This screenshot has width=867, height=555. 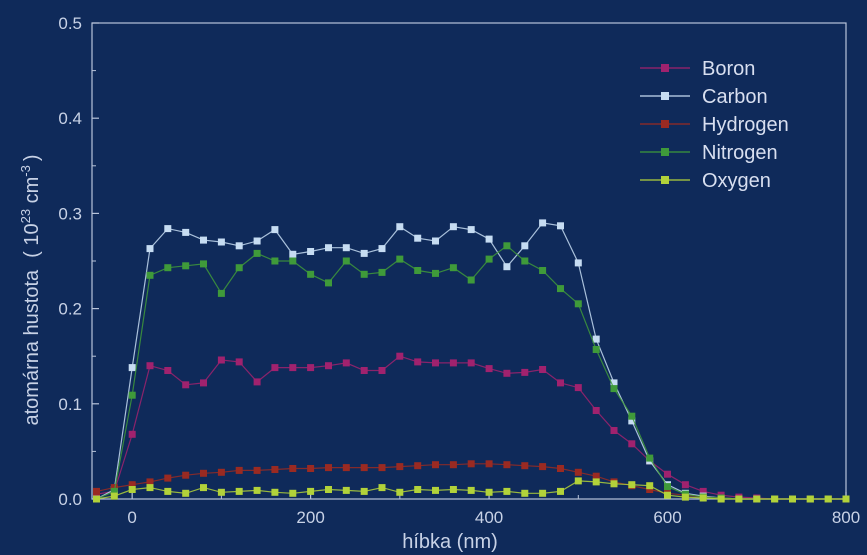 I want to click on legend-label: Nitrogen, so click(x=740, y=153).